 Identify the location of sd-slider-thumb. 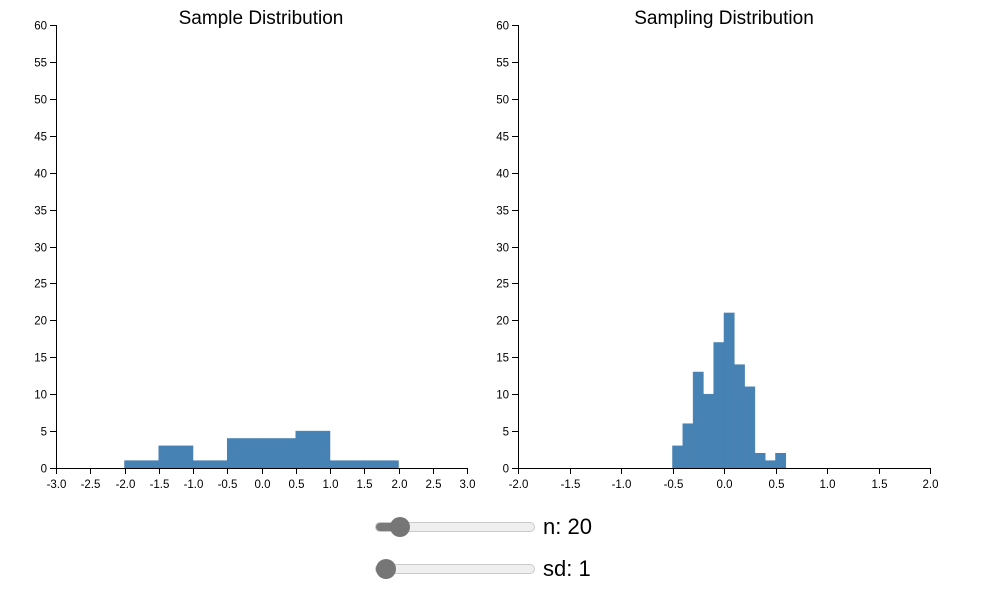
(386, 569).